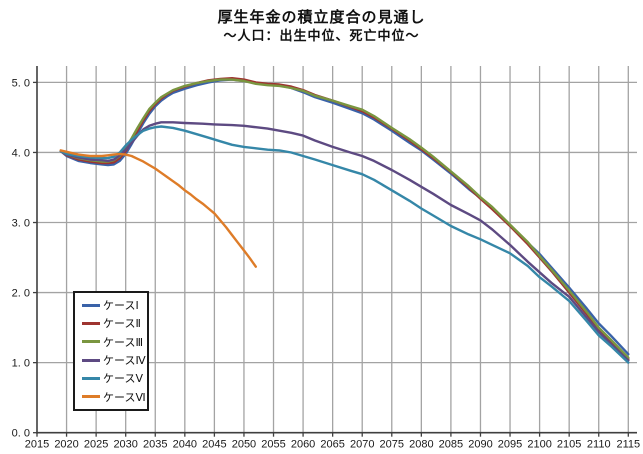 This screenshot has width=643, height=454. I want to click on x-tick-label: 2050, so click(244, 445).